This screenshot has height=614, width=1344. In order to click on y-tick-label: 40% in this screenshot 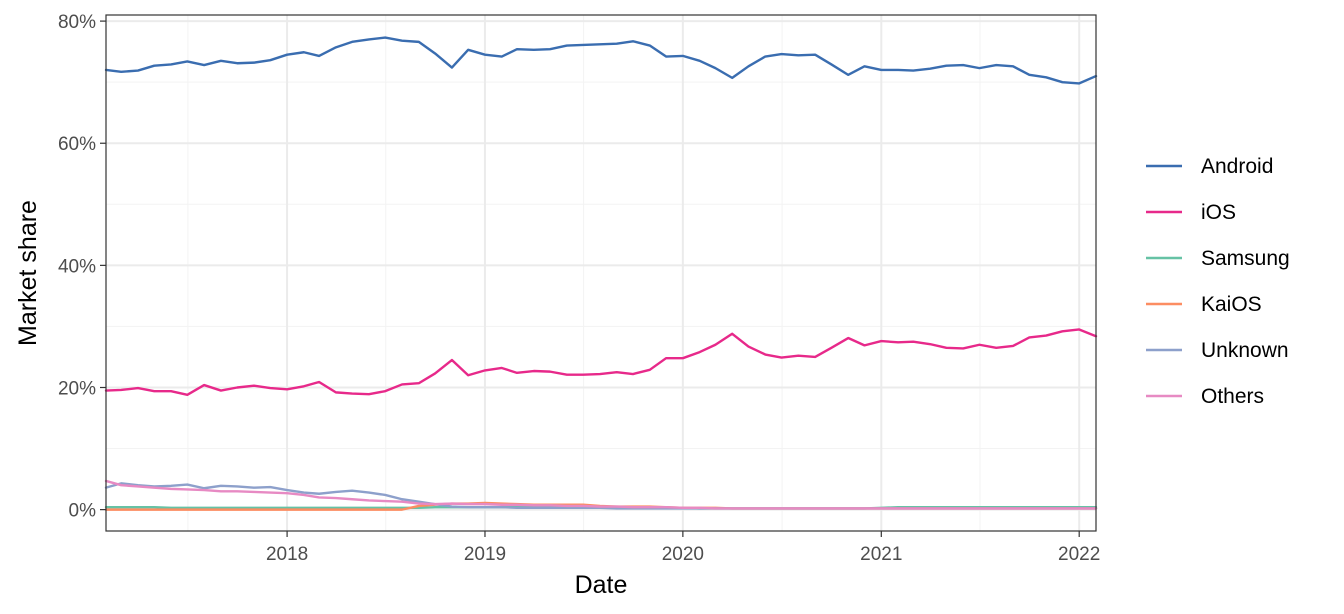, I will do `click(77, 266)`.